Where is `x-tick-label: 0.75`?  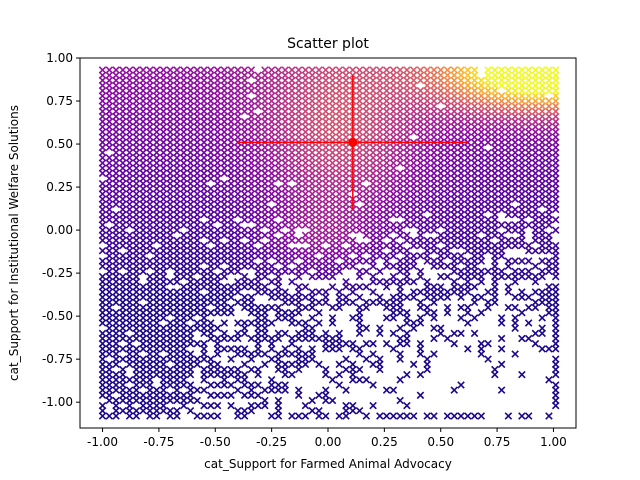 x-tick-label: 0.75 is located at coordinates (497, 442).